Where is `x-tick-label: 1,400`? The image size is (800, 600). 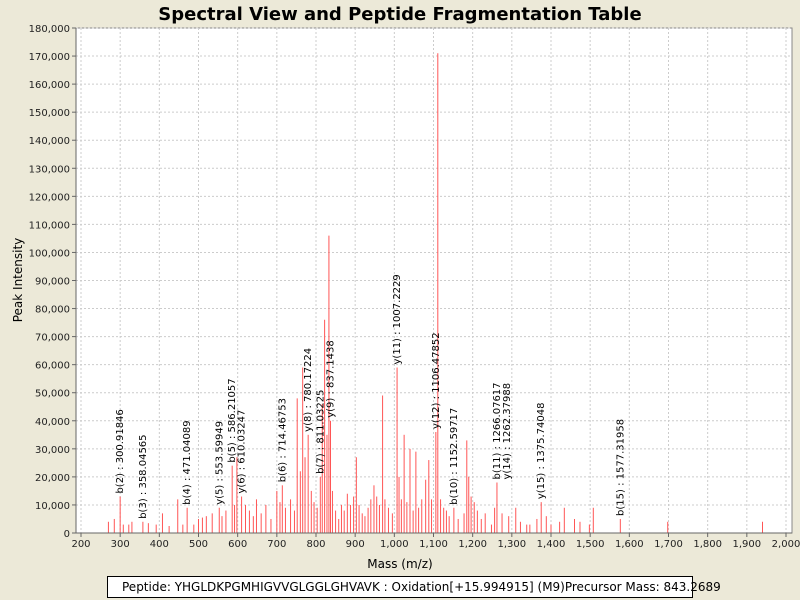
x-tick-label: 1,400 is located at coordinates (551, 544).